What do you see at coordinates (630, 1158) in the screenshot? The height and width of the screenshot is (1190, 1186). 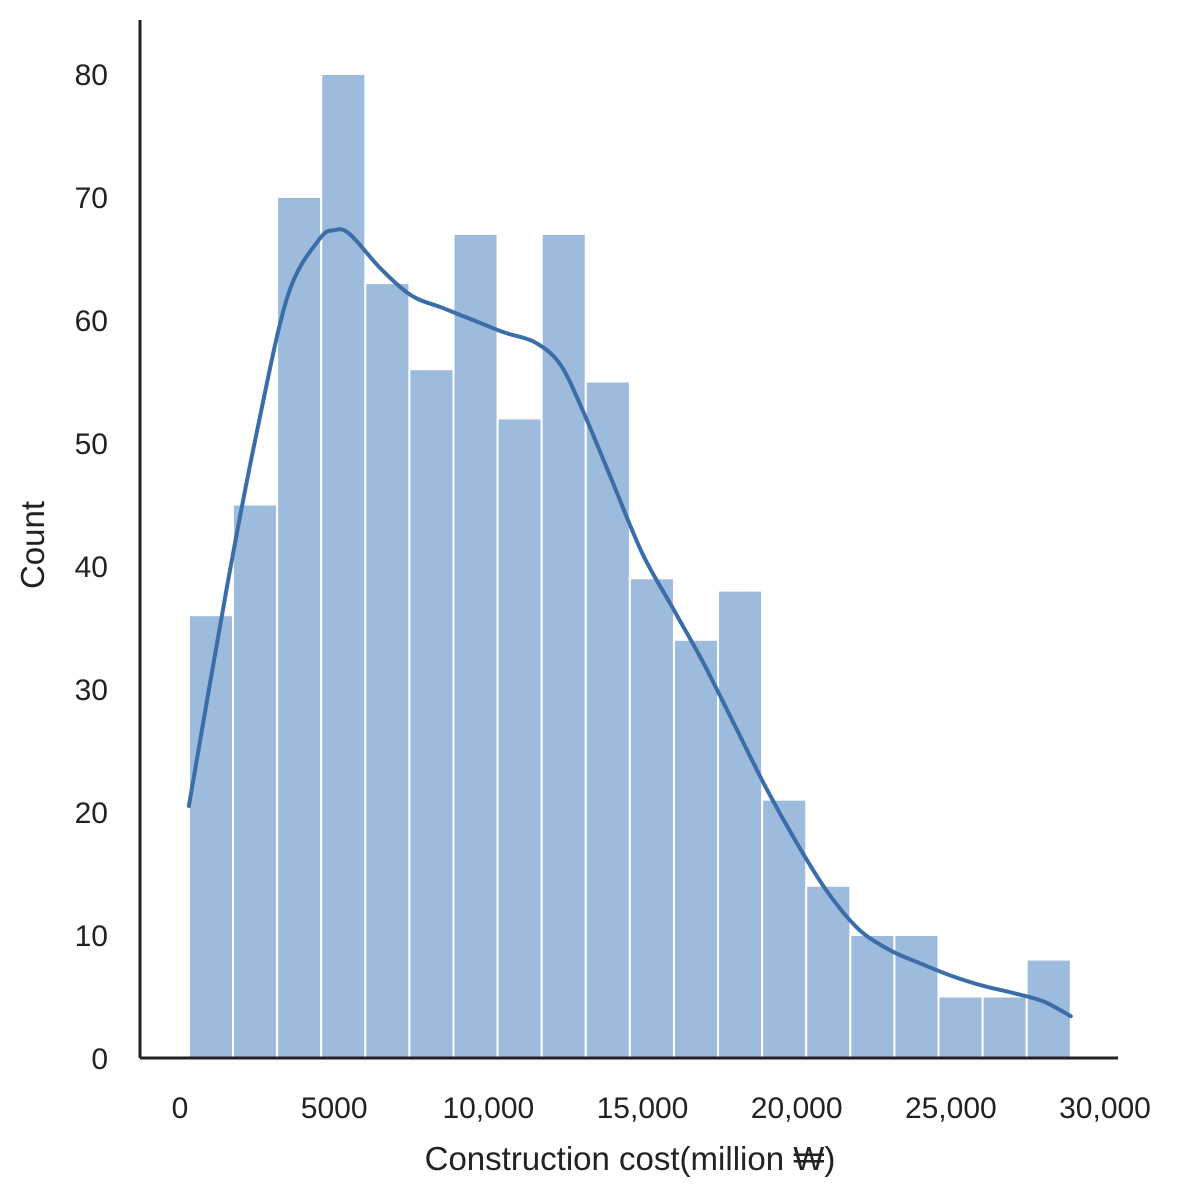 I see `x-axis-title: Construction cost(million ₩)` at bounding box center [630, 1158].